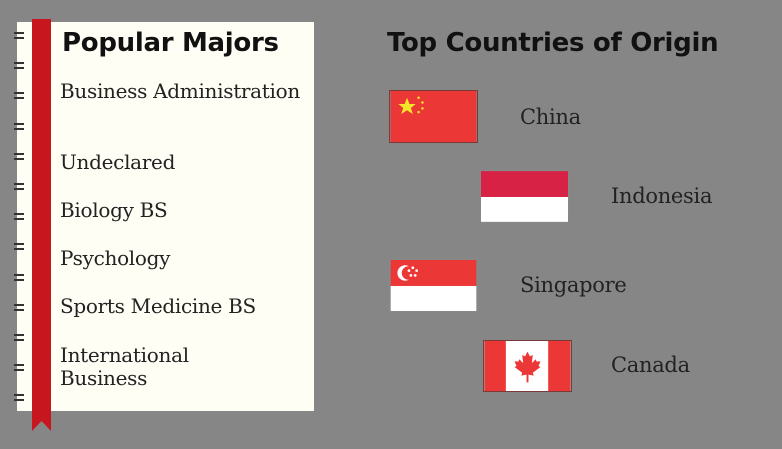 The width and height of the screenshot is (782, 449). I want to click on countries-title: Top Countries of Origin, so click(553, 43).